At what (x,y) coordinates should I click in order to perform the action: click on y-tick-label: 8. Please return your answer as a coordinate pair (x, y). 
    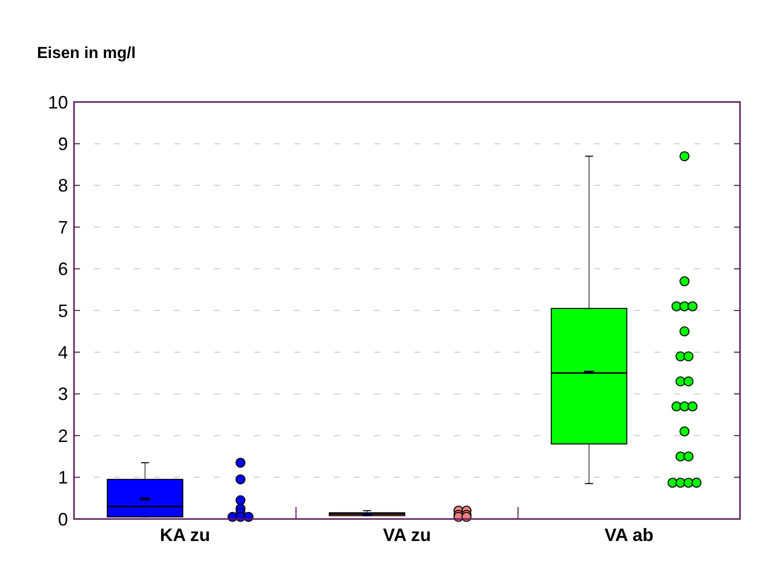
    Looking at the image, I should click on (63, 186).